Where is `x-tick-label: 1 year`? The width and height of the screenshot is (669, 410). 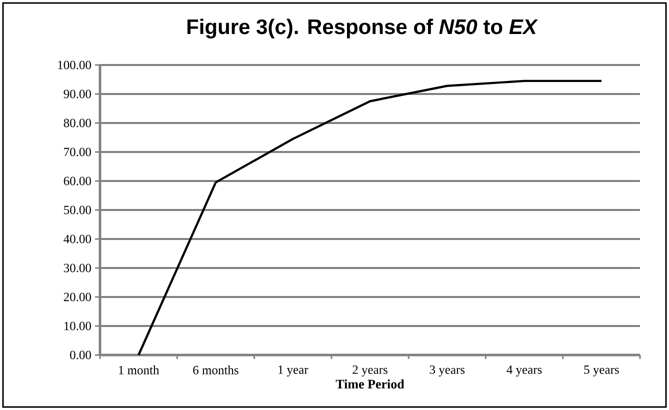
x-tick-label: 1 year is located at coordinates (293, 371).